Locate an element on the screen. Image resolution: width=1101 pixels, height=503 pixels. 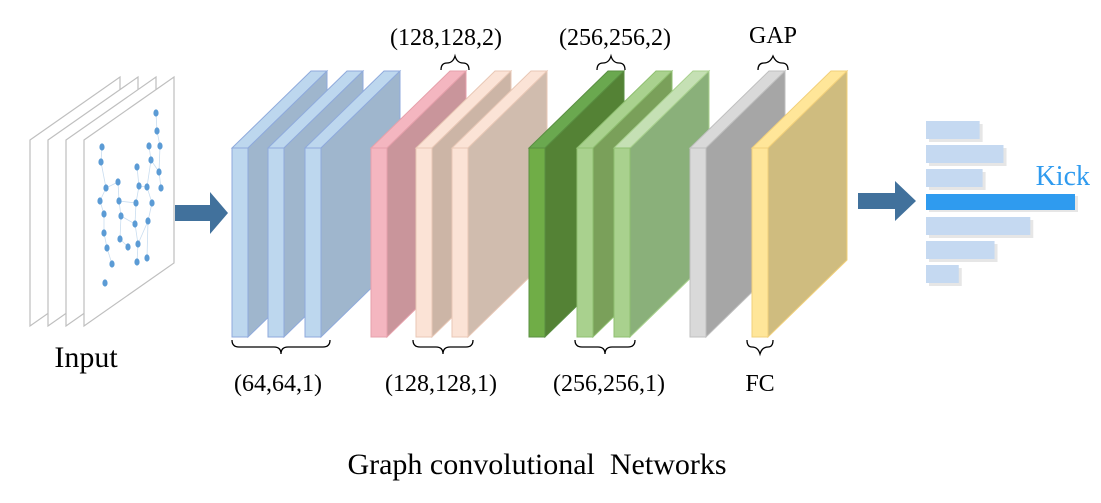
diagram-caption: Graph convolutional Networks is located at coordinates (536, 464).